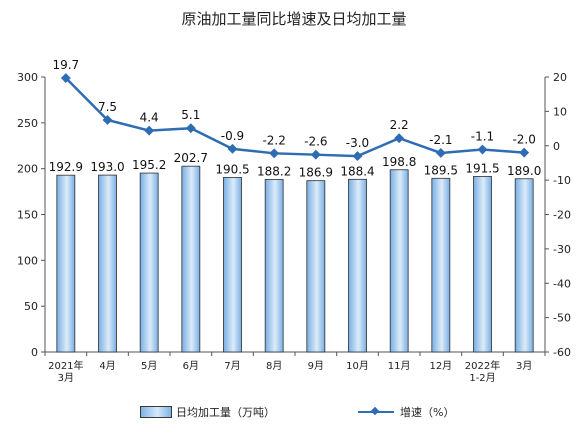 Image resolution: width=588 pixels, height=435 pixels. What do you see at coordinates (149, 118) in the screenshot?
I see `growth-value-label: 4.4` at bounding box center [149, 118].